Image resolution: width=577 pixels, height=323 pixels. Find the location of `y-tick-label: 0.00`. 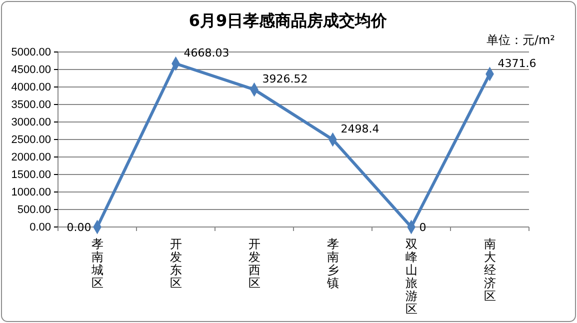

y-tick-label: 0.00 is located at coordinates (40, 228).